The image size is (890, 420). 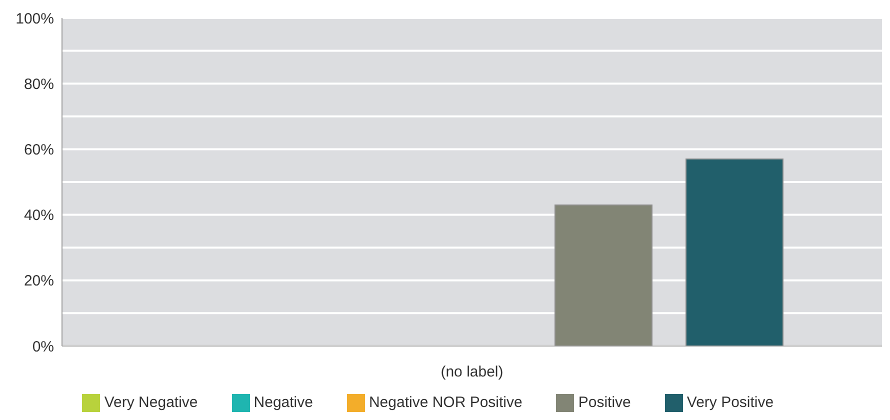 I want to click on legend-label: Positive, so click(x=604, y=402).